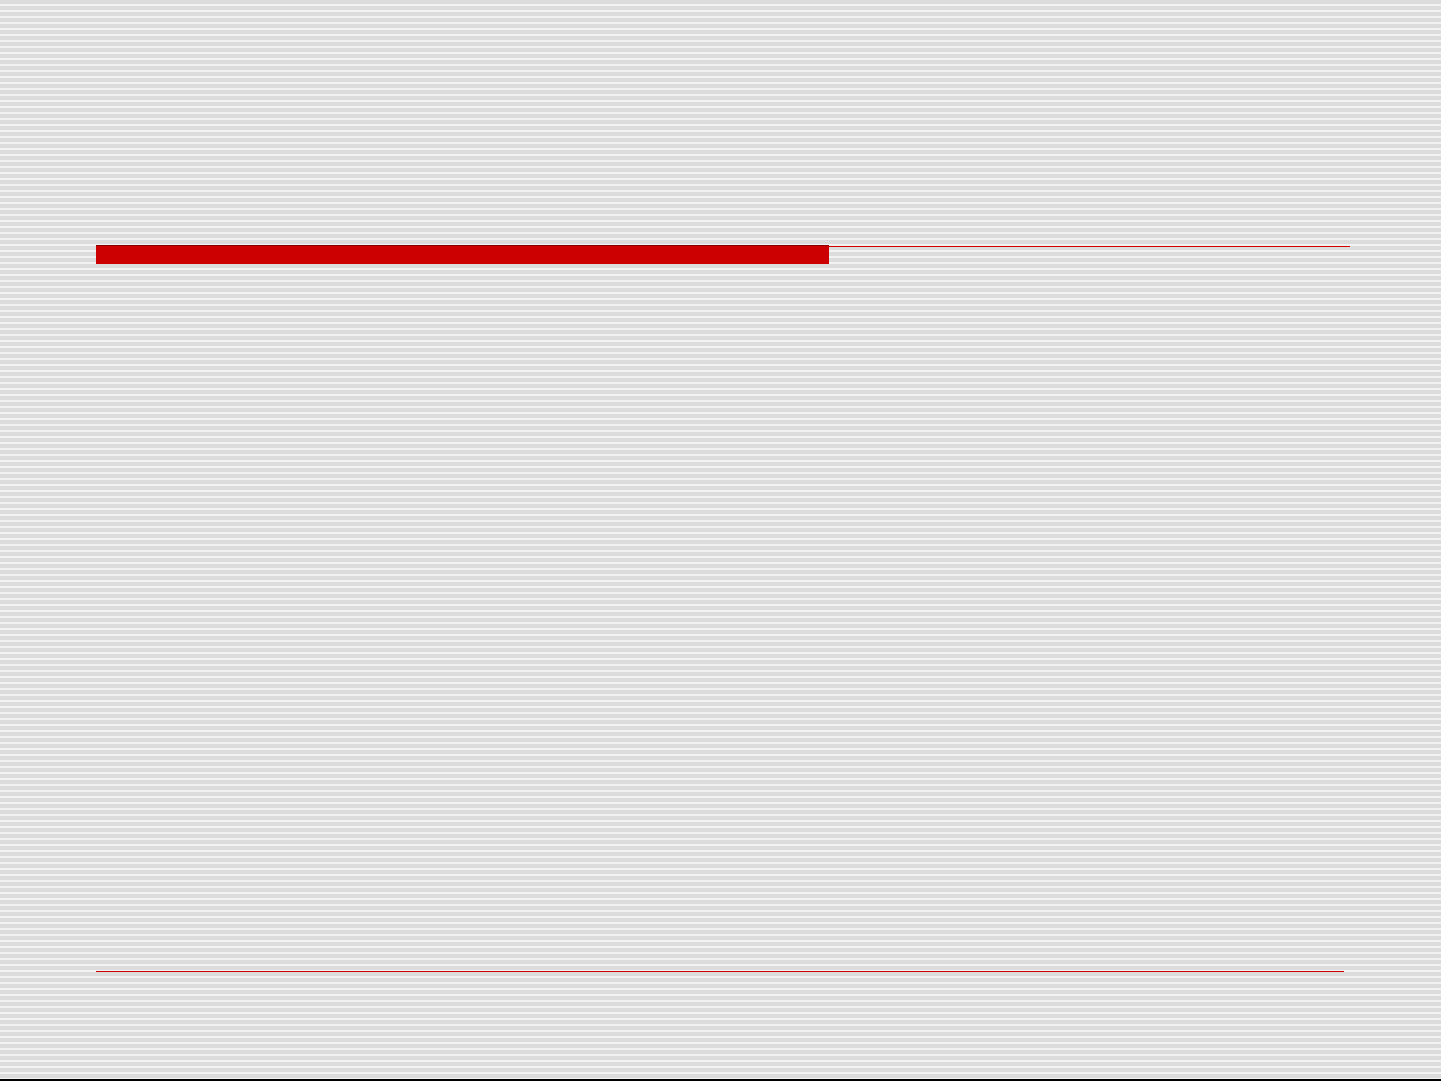 The width and height of the screenshot is (1441, 1081). Describe the element at coordinates (720, 971) in the screenshot. I see `footer-rule-line` at that location.